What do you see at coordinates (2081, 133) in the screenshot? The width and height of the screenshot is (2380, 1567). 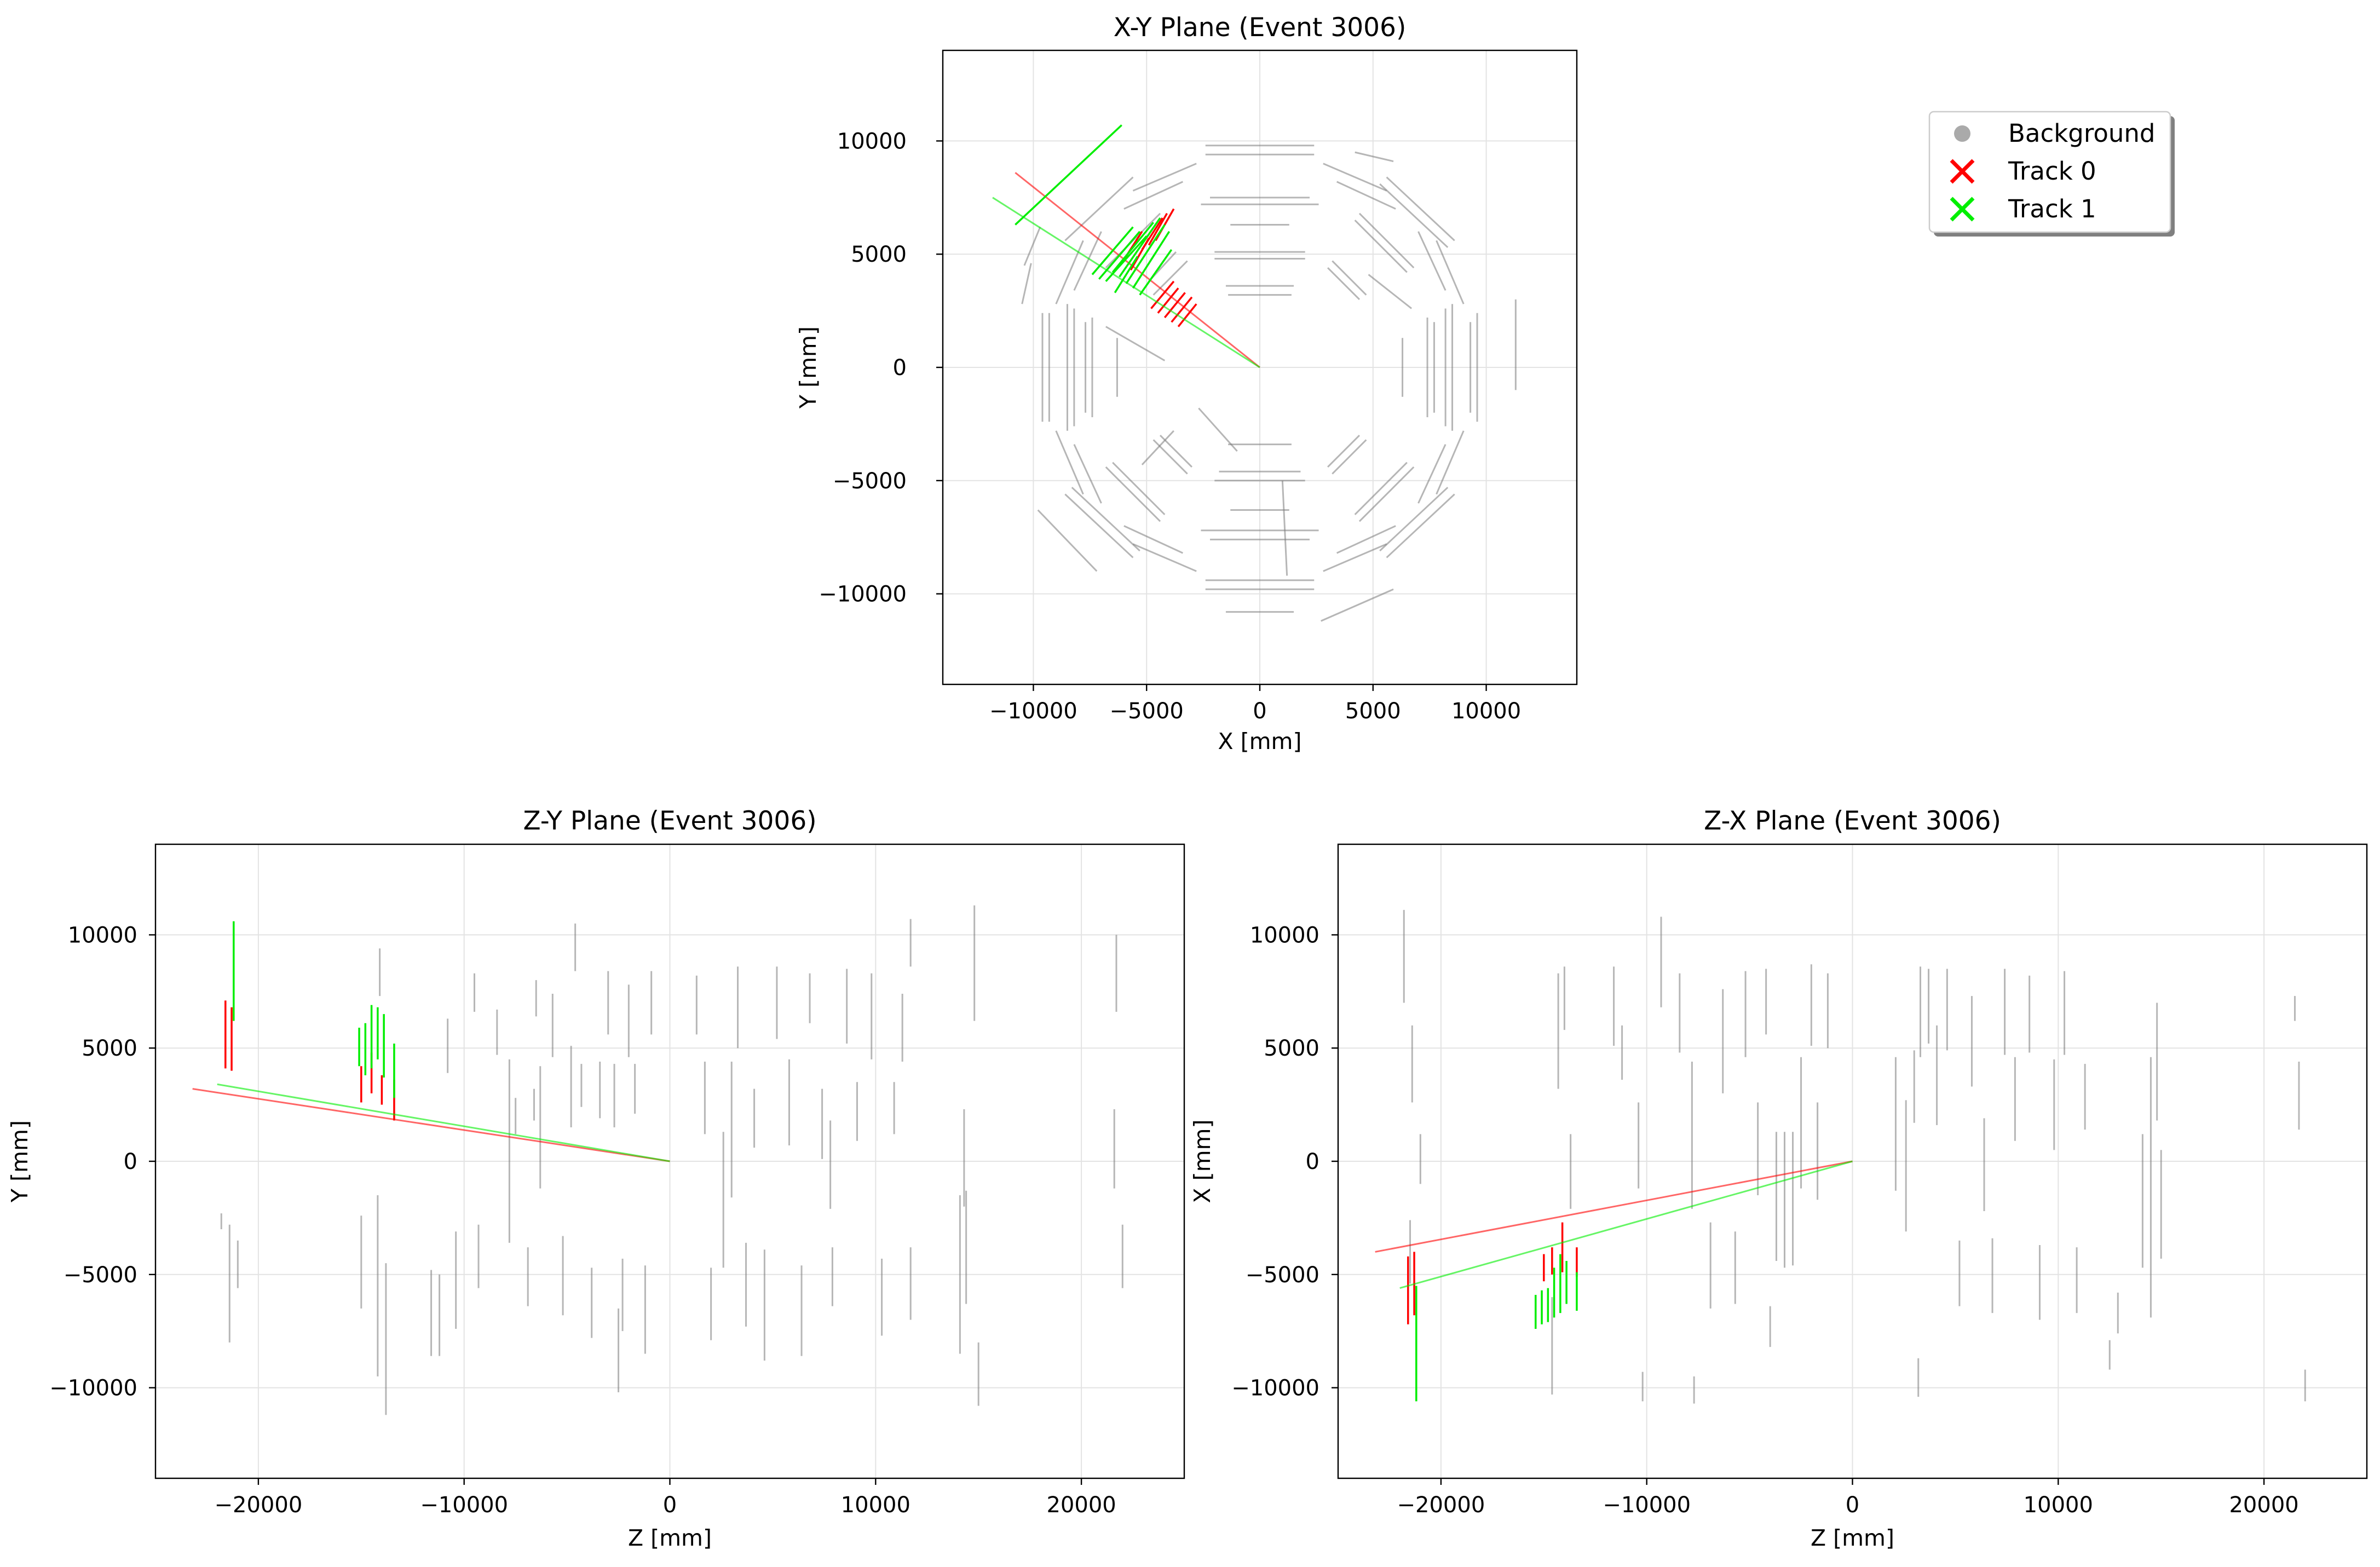 I see `legend-label: Background` at bounding box center [2081, 133].